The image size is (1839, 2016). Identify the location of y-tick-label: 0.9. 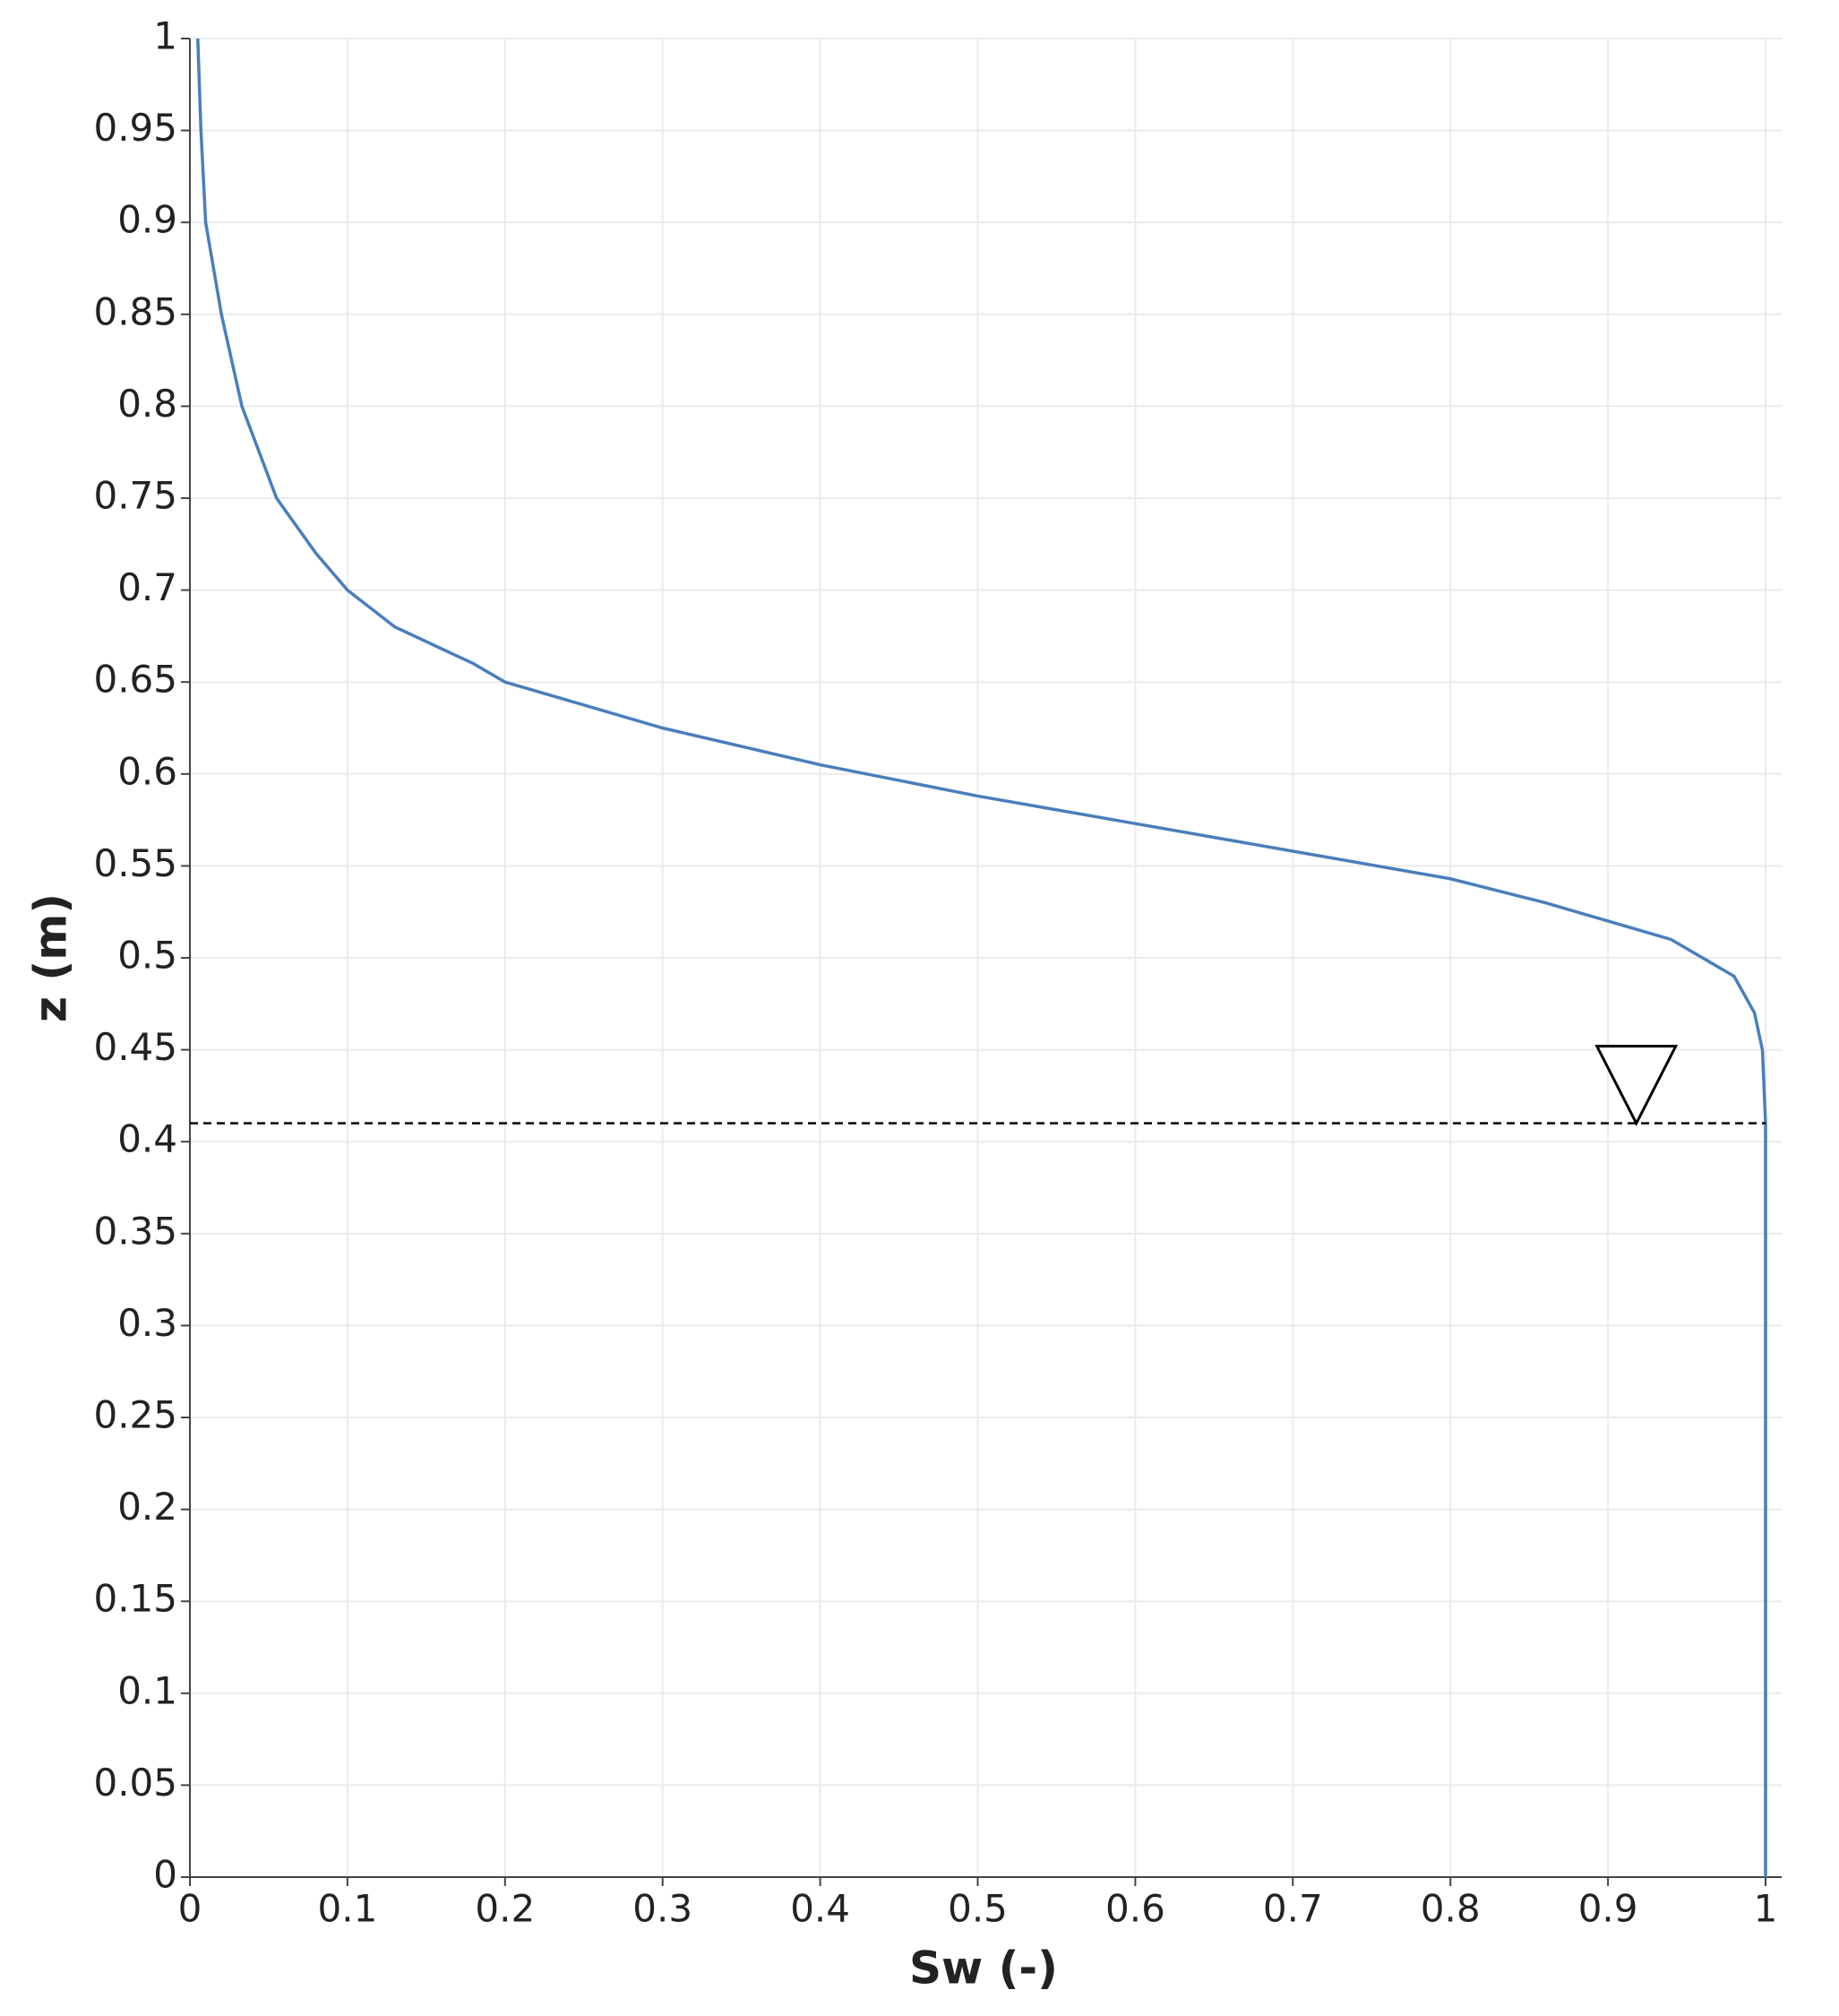
(147, 220).